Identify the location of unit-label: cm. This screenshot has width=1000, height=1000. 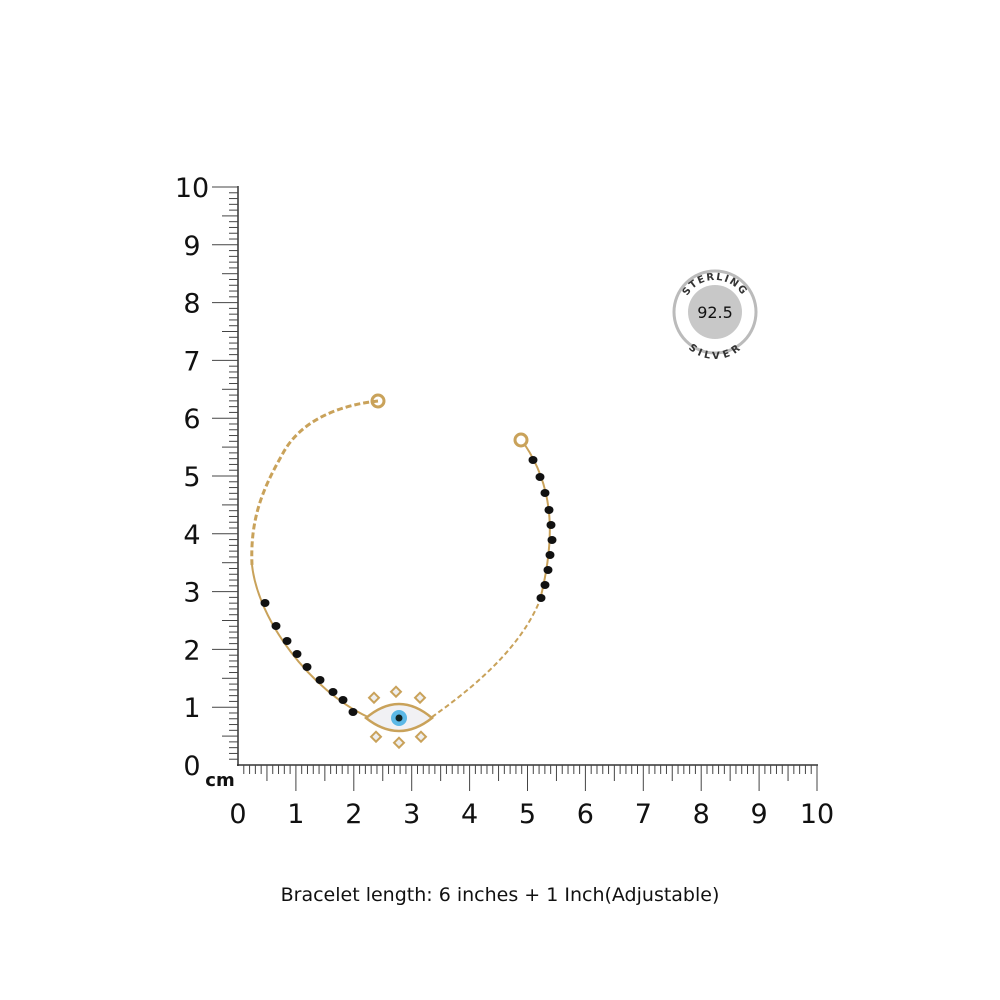
(219, 780).